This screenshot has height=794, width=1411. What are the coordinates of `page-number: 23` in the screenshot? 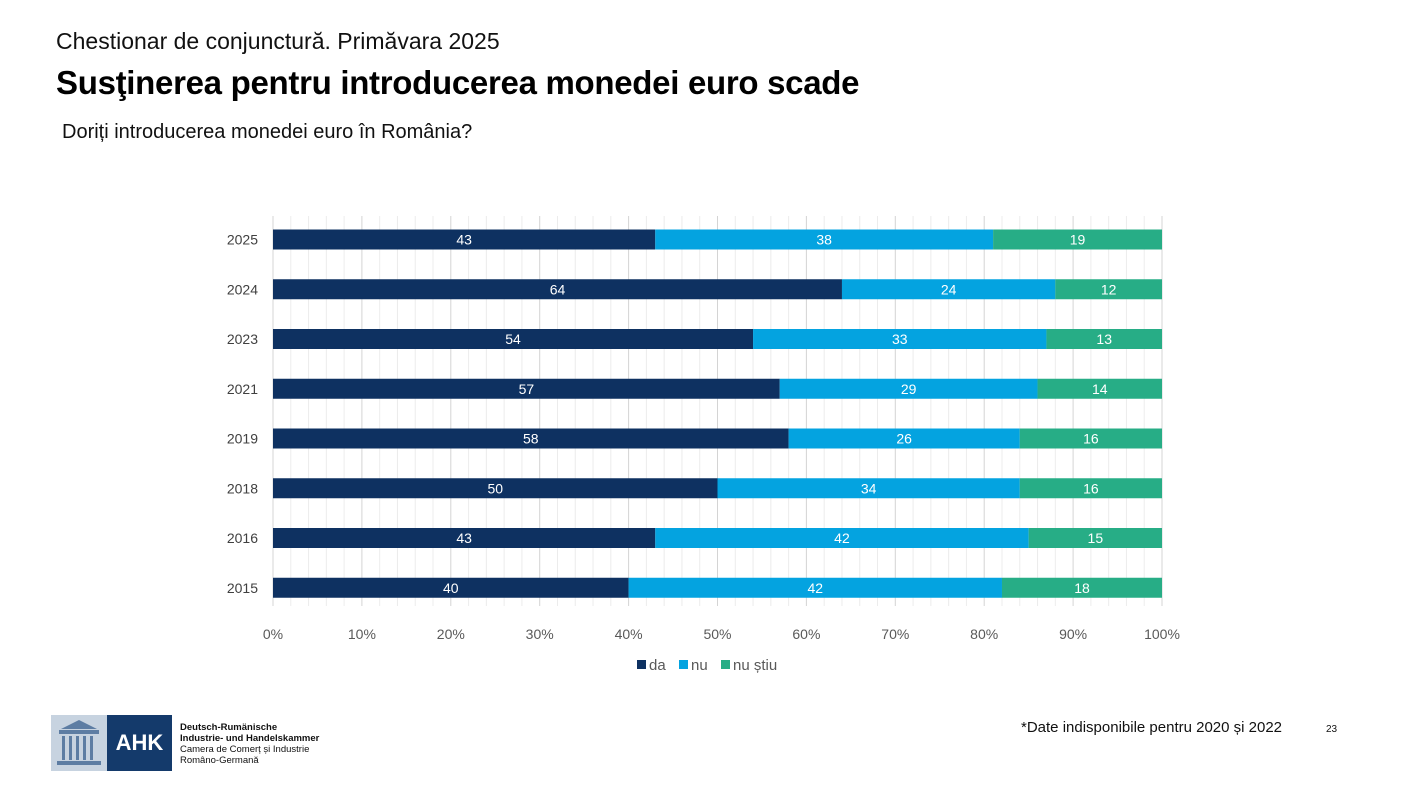 It's located at (1332, 729).